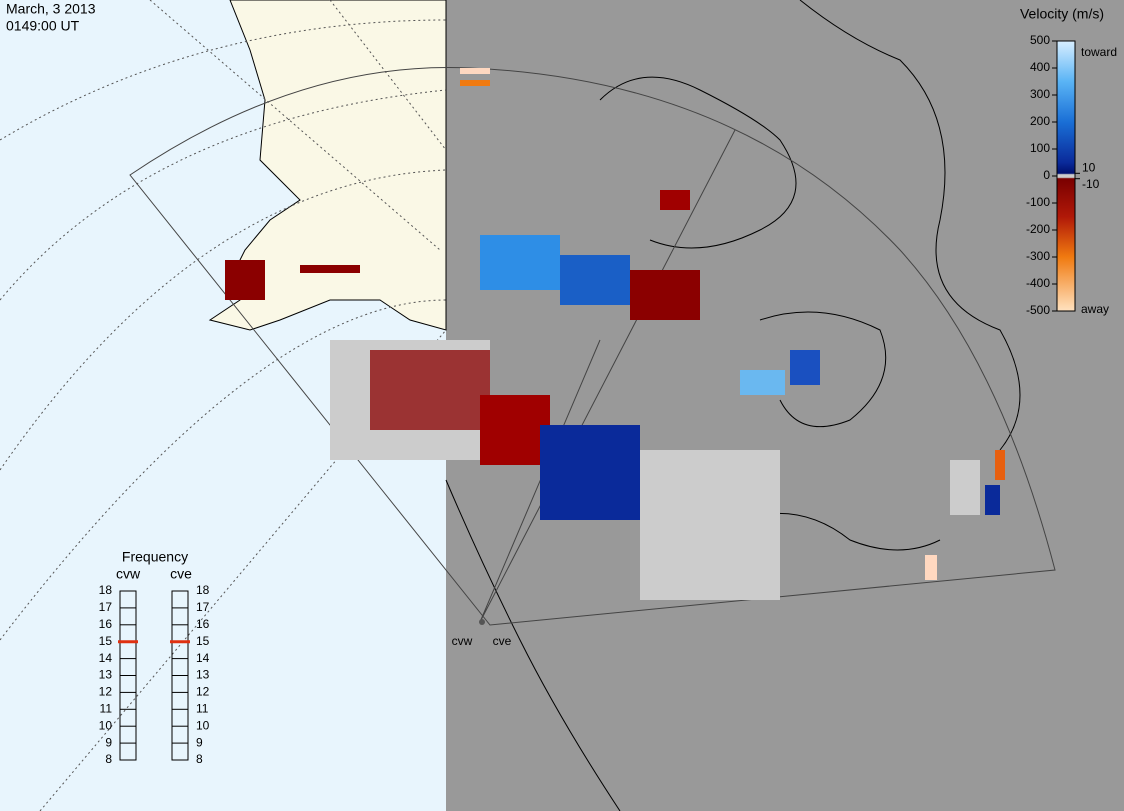  I want to click on time: 0149:00 UT, so click(43, 26).